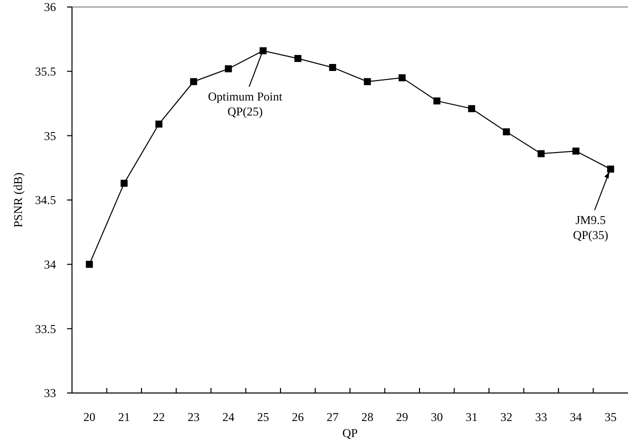 The image size is (634, 448). I want to click on annotation: Optimum Point QP(25), so click(245, 104).